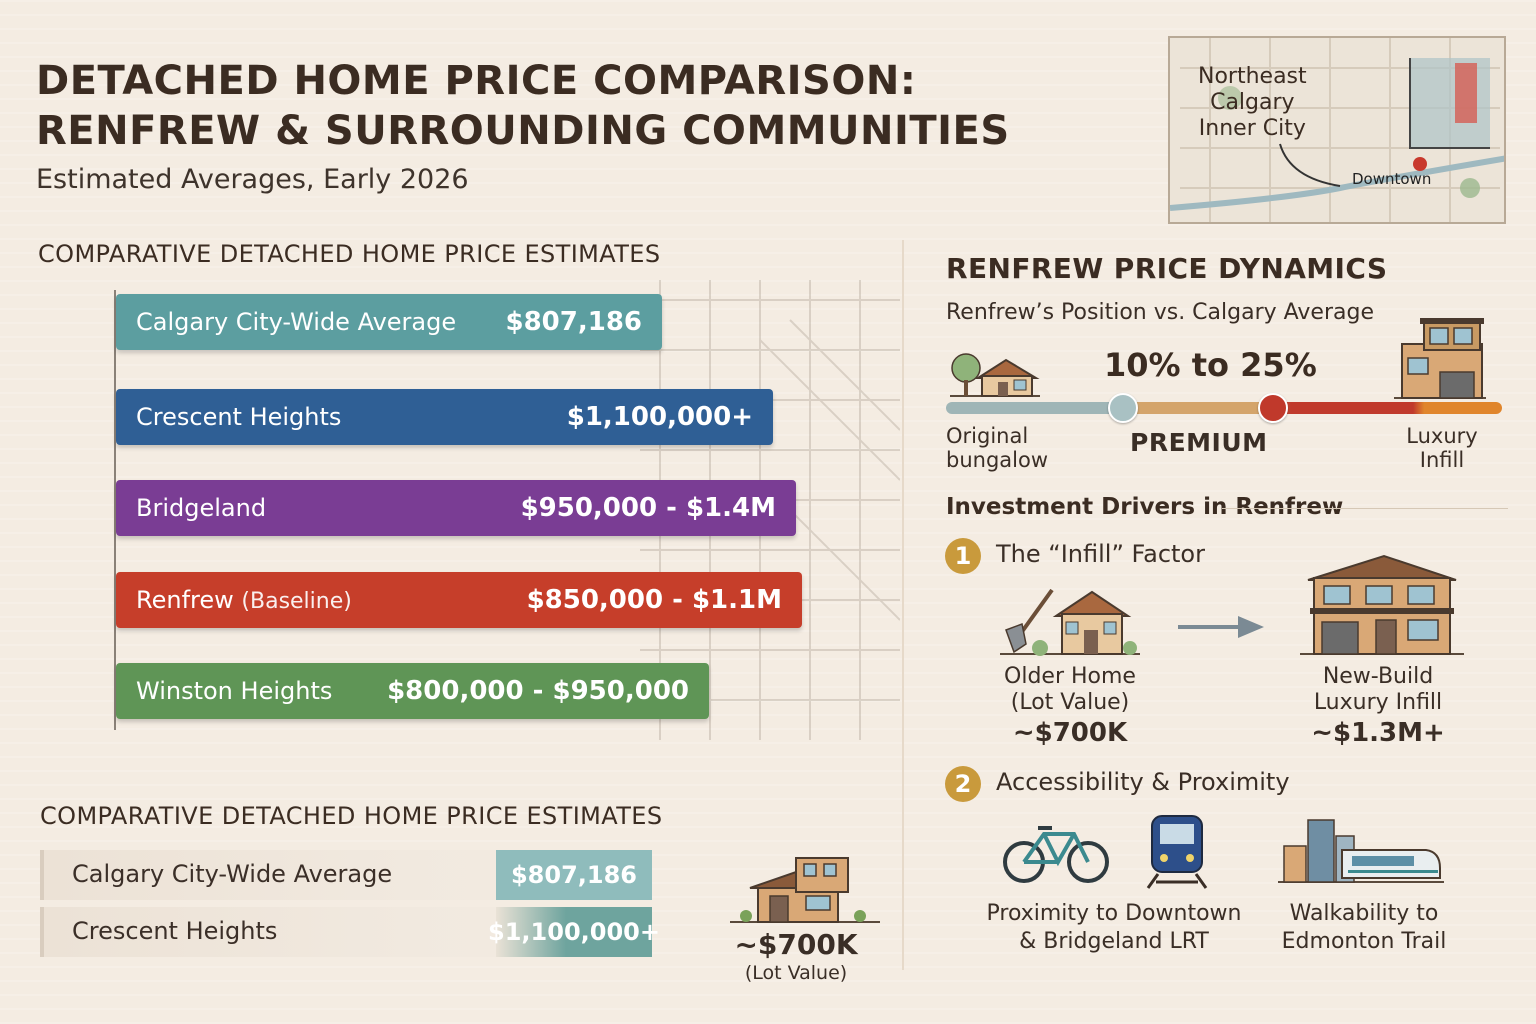  What do you see at coordinates (296, 322) in the screenshot?
I see `bar-label: Calgary City-Wide Average` at bounding box center [296, 322].